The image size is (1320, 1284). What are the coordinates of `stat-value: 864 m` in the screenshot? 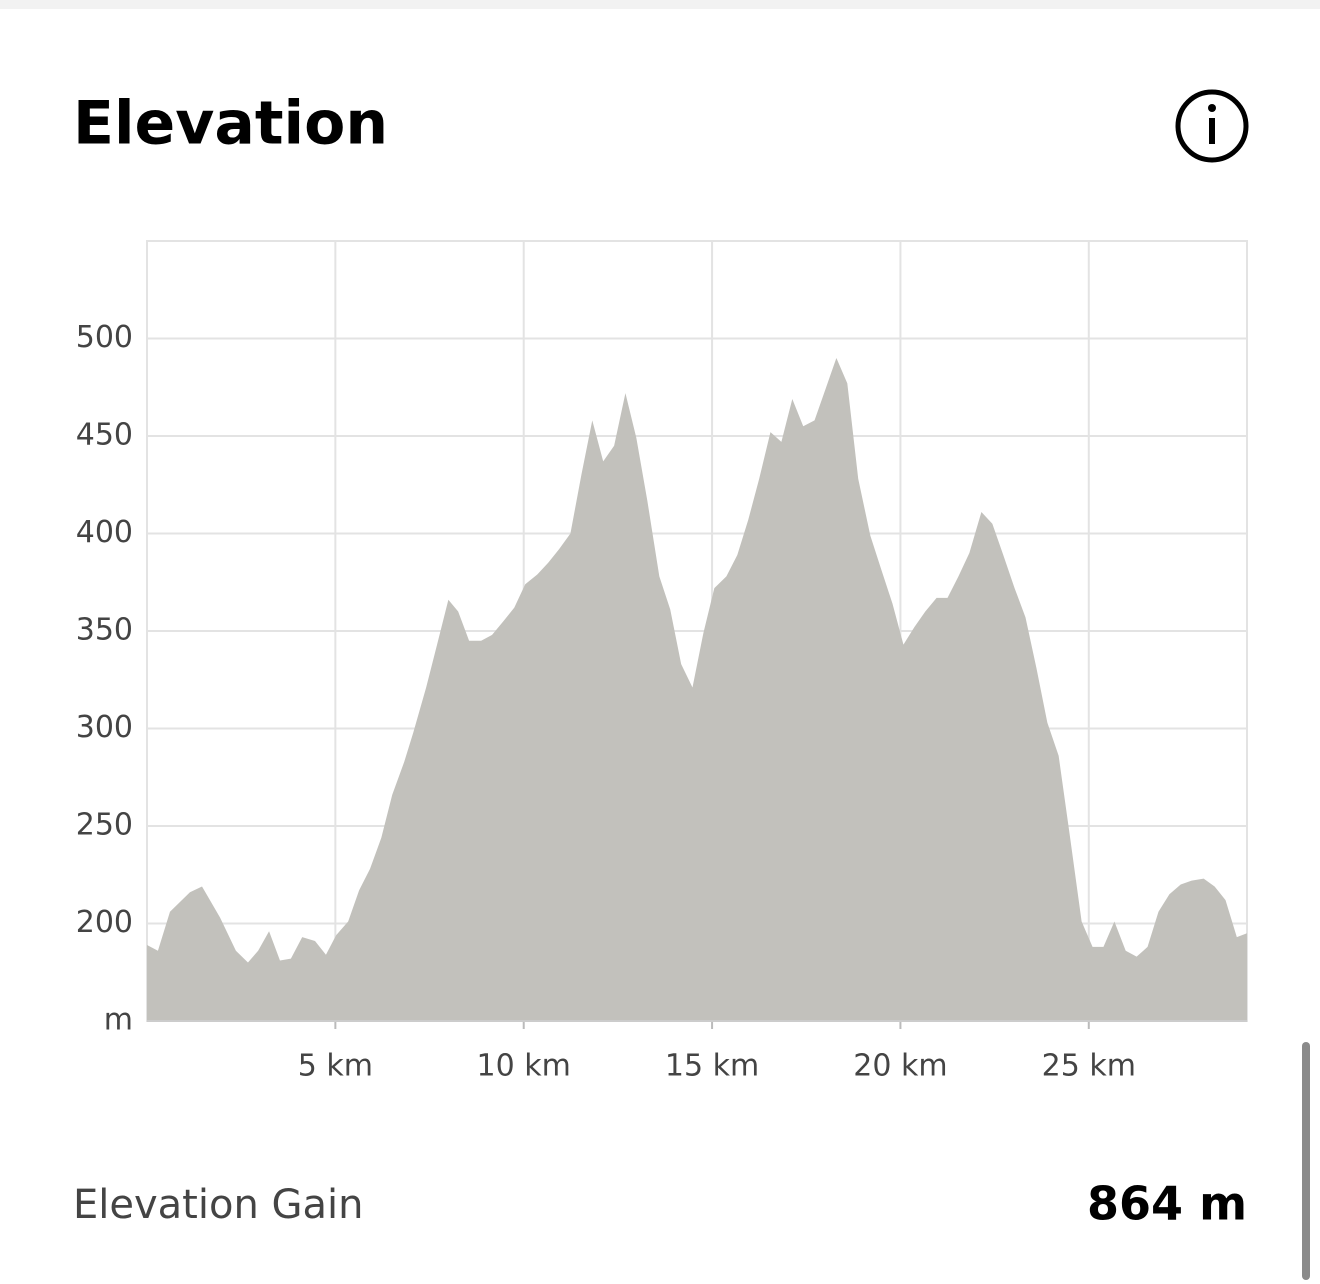 It's located at (1167, 1204).